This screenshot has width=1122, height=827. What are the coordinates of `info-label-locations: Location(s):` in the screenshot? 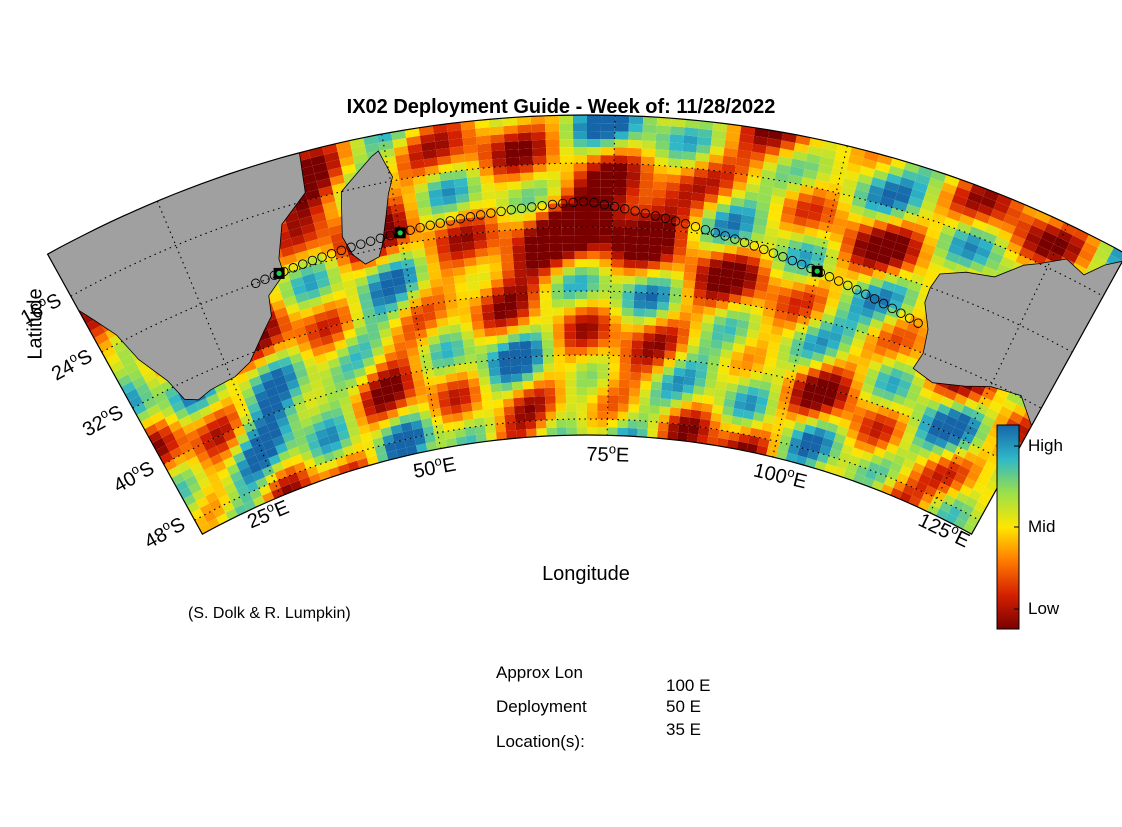 It's located at (540, 741).